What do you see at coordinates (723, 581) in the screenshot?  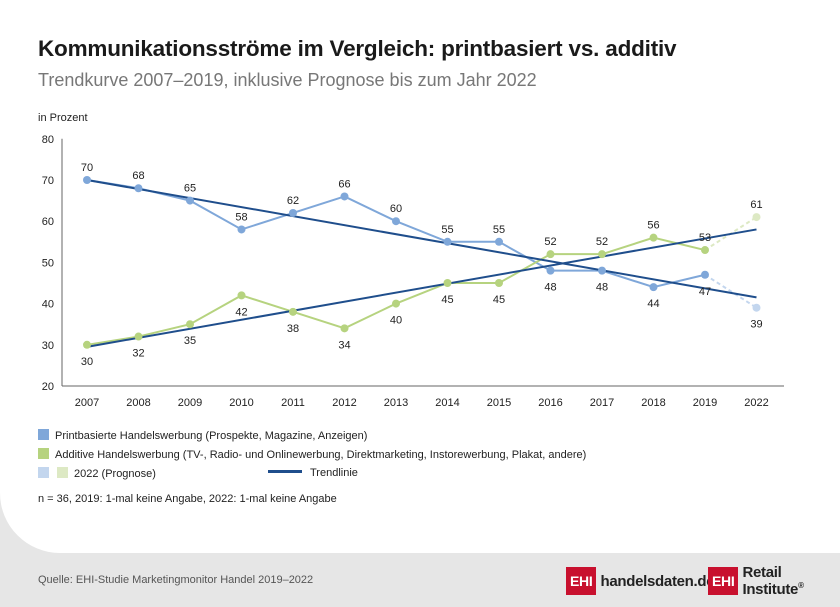 I see `ehi-logo-box: EHI` at bounding box center [723, 581].